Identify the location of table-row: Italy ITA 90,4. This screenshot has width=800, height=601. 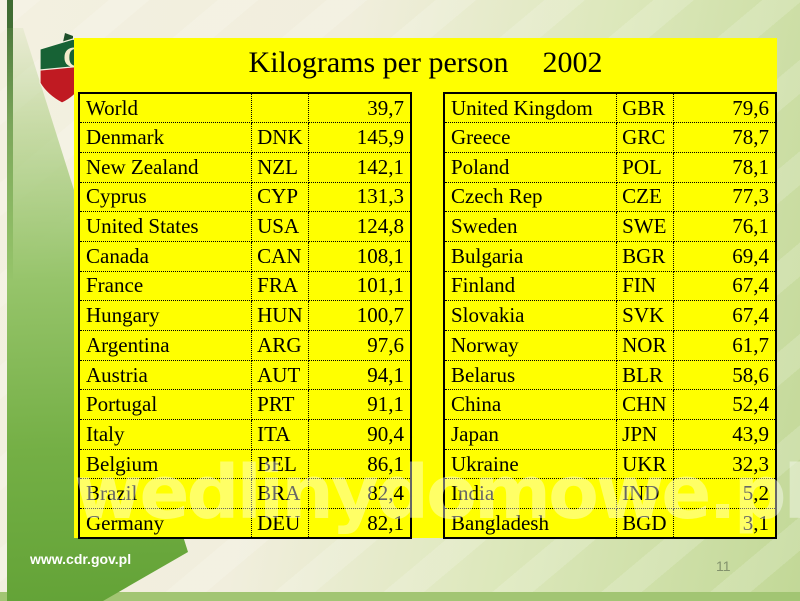
(245, 434).